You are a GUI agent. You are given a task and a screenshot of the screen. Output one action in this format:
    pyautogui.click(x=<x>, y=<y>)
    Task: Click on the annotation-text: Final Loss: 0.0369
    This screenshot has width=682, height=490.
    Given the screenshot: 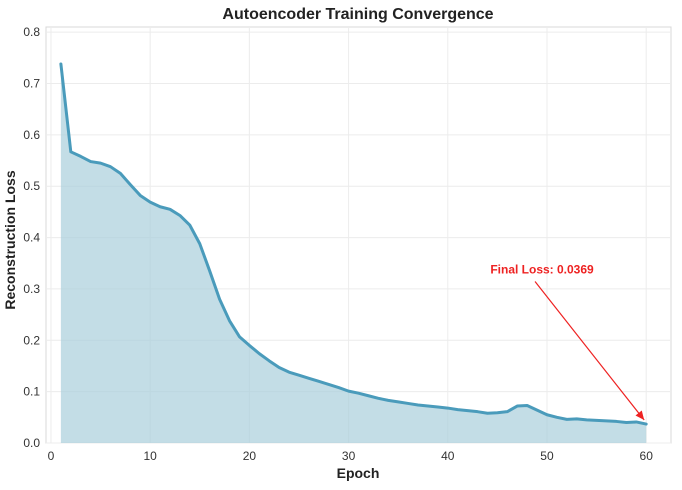 What is the action you would take?
    pyautogui.click(x=542, y=270)
    